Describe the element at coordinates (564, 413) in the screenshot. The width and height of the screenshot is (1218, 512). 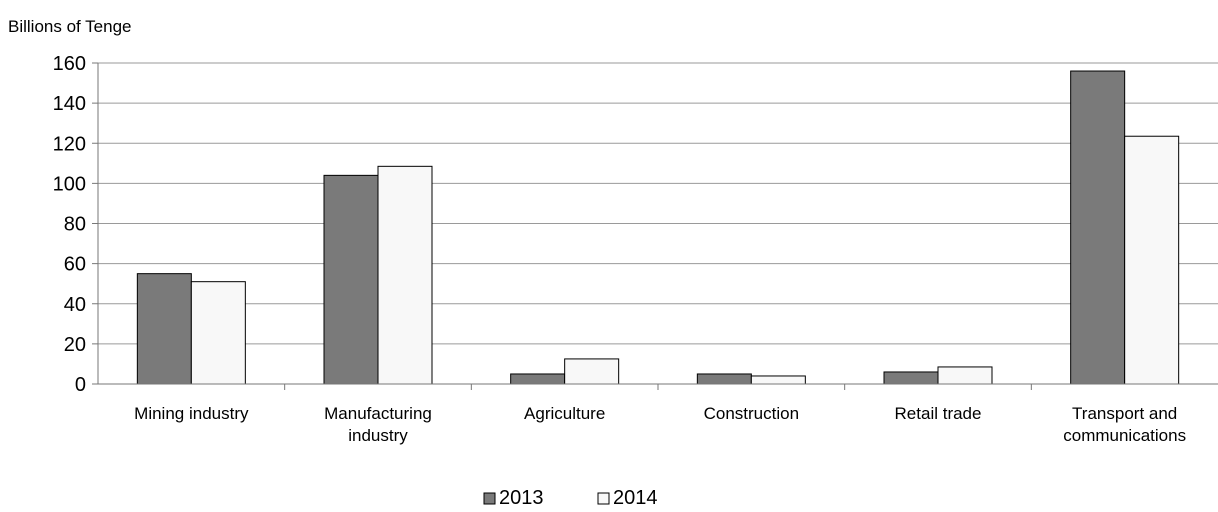
I see `x-tick-label: Agriculture` at that location.